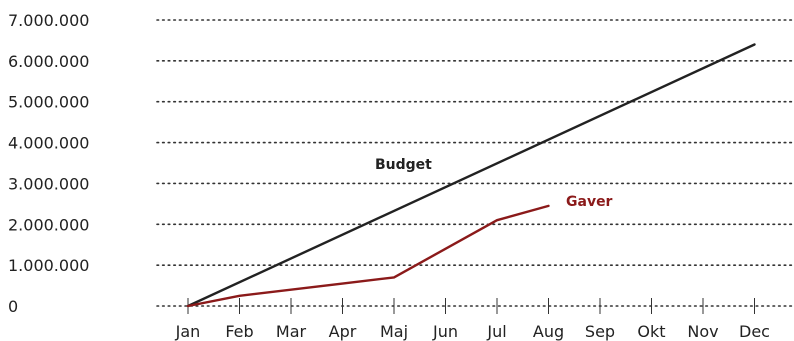 Image resolution: width=794 pixels, height=341 pixels. Describe the element at coordinates (472, 319) in the screenshot. I see `x-axis-ticks: Jan Feb Mar Apr Maj Jun Jul Aug Sep Okt Nov Dec` at that location.